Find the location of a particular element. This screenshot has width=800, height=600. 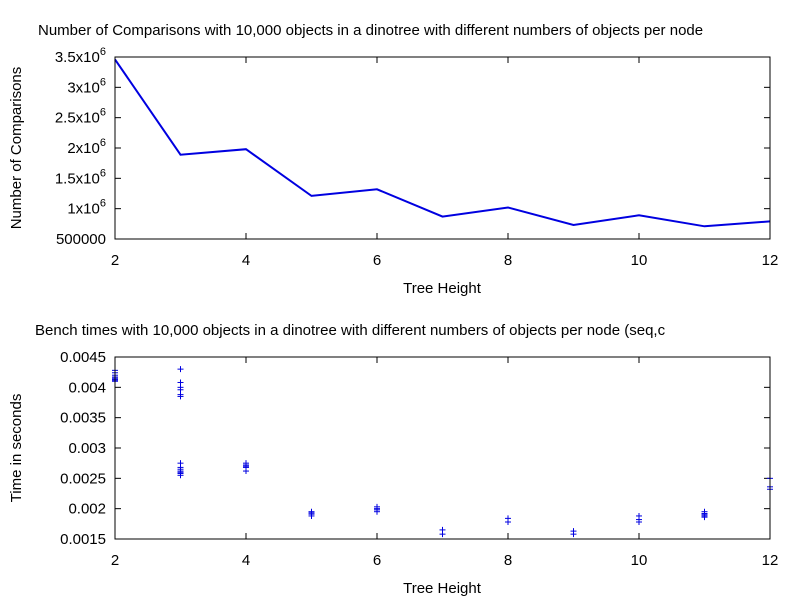

y-tick-label: 3x10⁶ is located at coordinates (86, 86).